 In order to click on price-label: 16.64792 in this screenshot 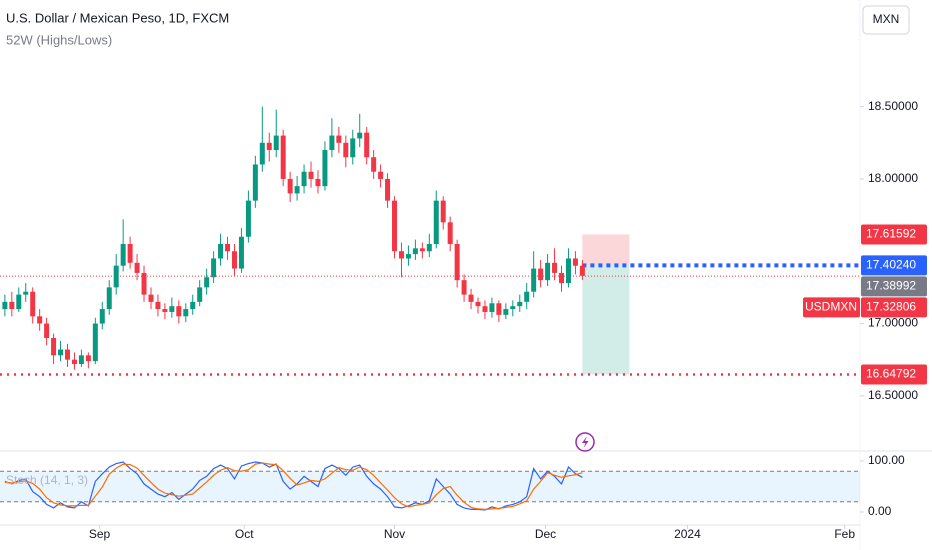, I will do `click(891, 374)`.